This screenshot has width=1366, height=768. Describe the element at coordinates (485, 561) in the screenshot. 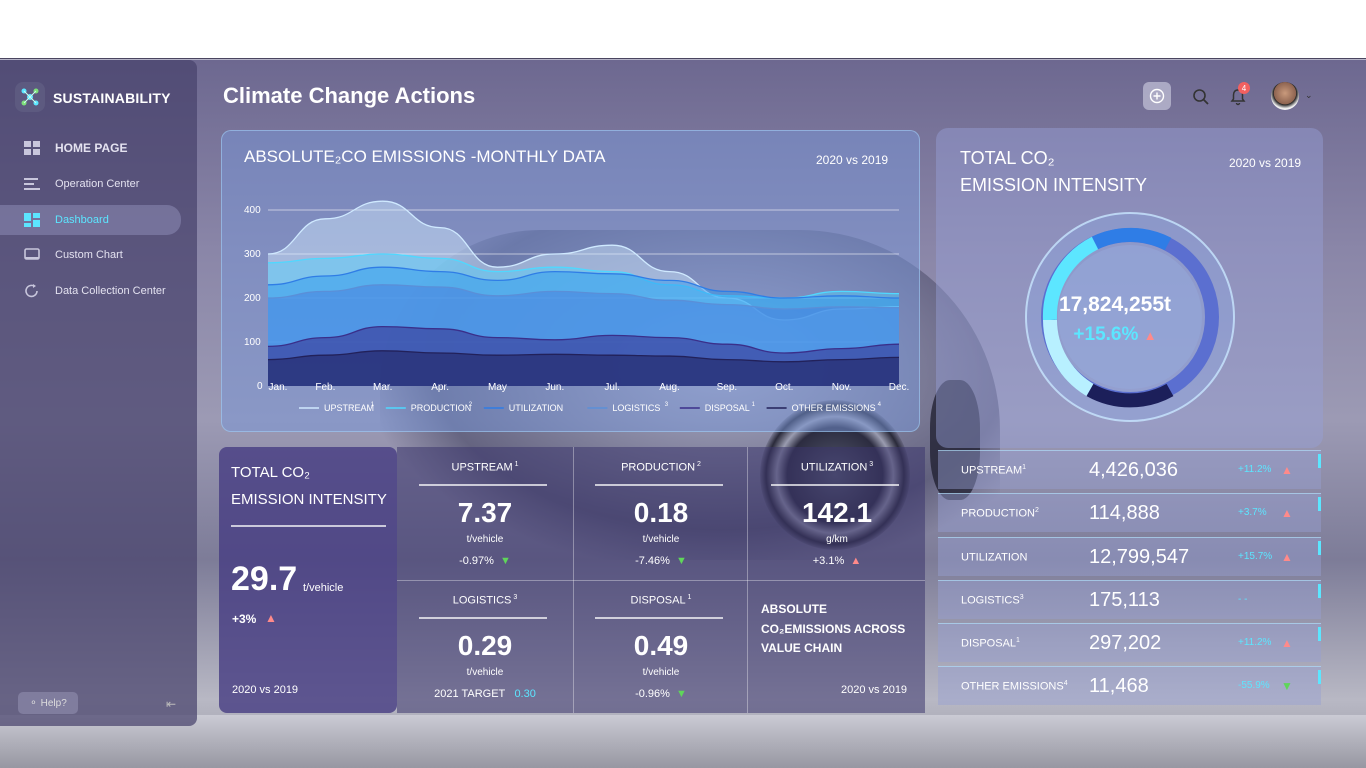

I see `metric-change: -0.97% ▼` at that location.